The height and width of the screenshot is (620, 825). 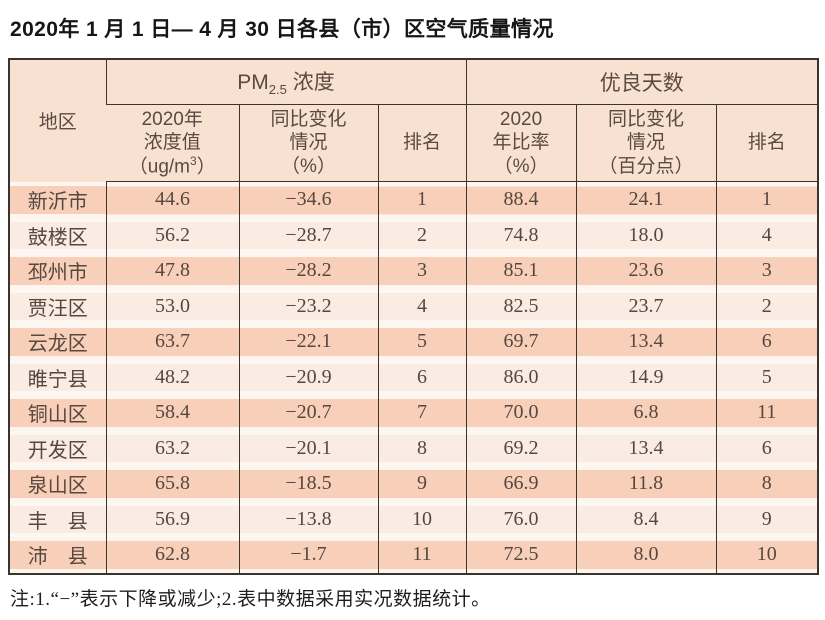 What do you see at coordinates (767, 484) in the screenshot?
I see `cell-good-rank: 8` at bounding box center [767, 484].